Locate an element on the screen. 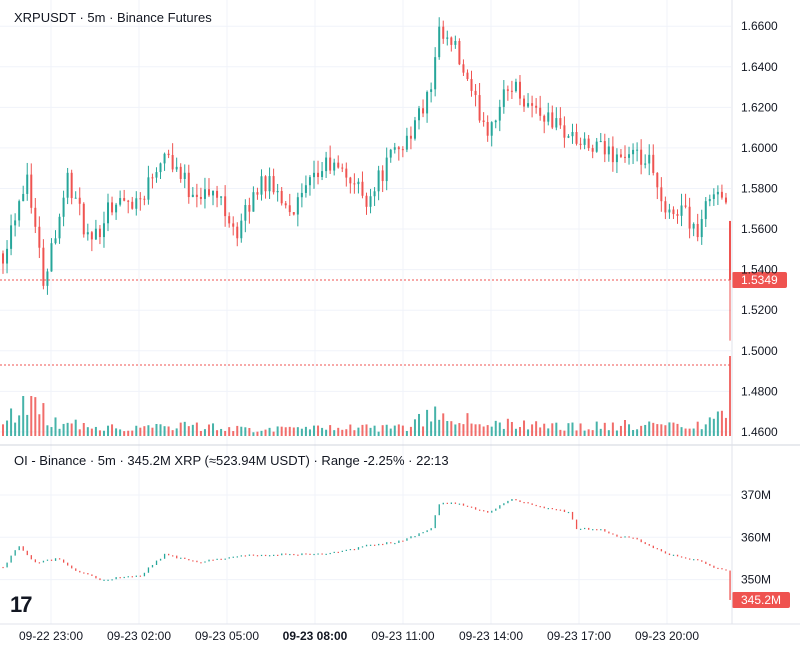 Image resolution: width=800 pixels, height=650 pixels. price-tick-label: 1.4600 is located at coordinates (759, 432).